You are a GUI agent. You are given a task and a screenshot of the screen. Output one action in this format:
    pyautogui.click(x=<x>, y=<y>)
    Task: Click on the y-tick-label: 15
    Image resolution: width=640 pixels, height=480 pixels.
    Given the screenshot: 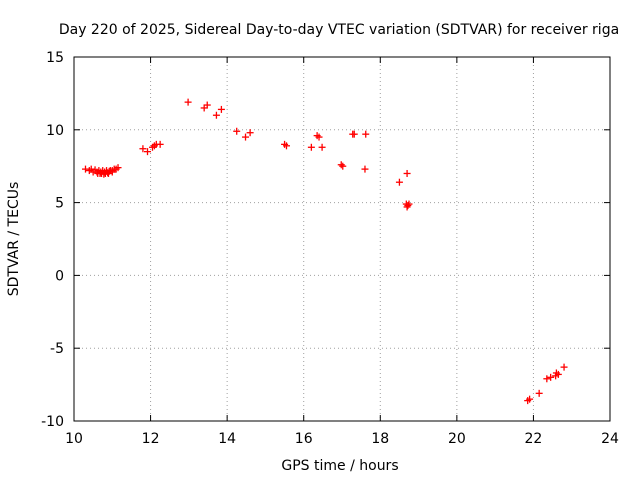 What is the action you would take?
    pyautogui.click(x=55, y=58)
    